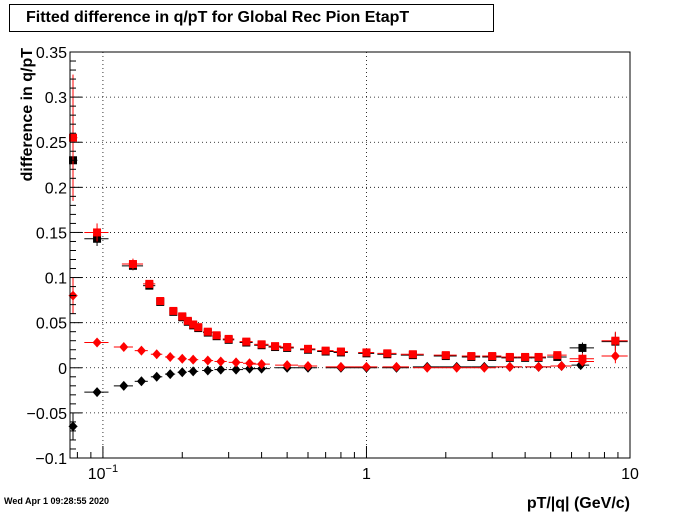  What do you see at coordinates (51, 459) in the screenshot?
I see `y-tick-label: −0.1` at bounding box center [51, 459].